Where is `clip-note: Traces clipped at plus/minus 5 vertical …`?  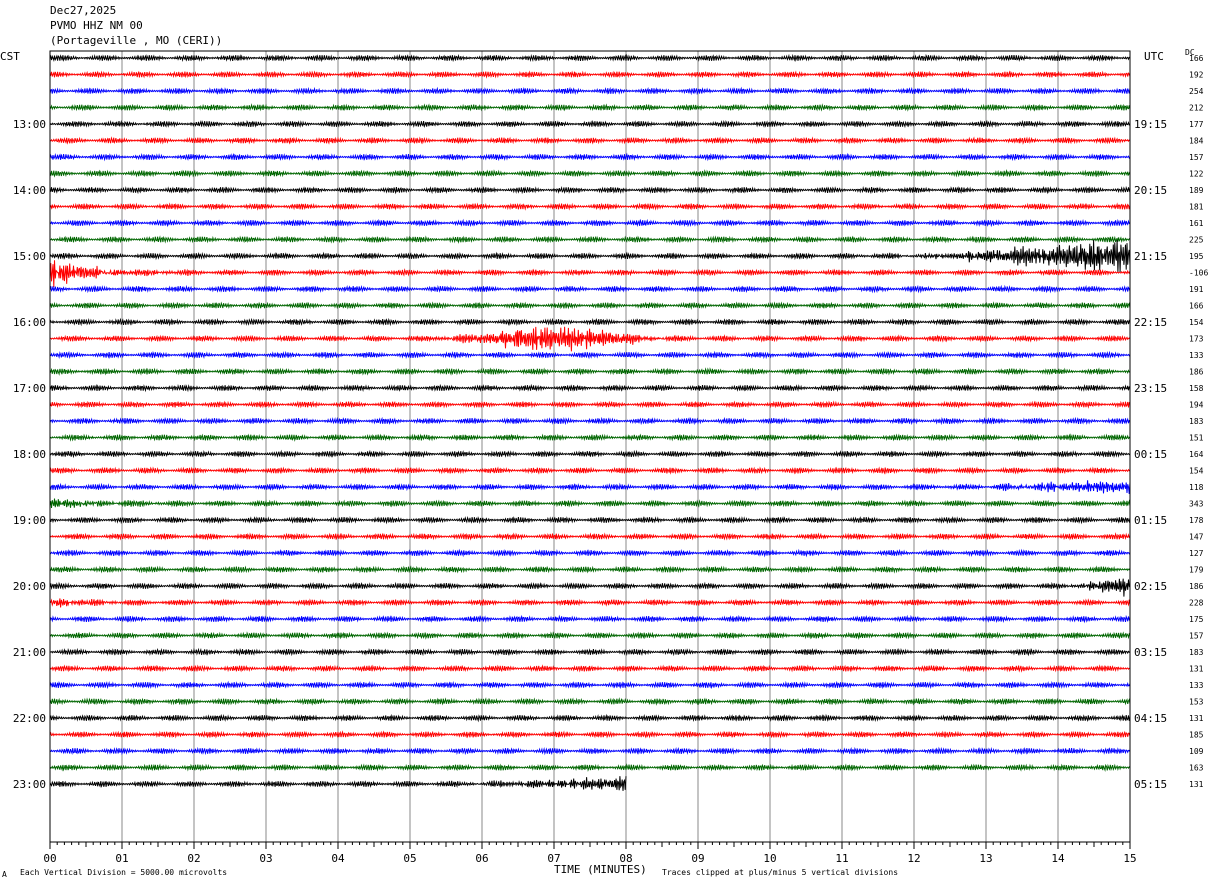 clip-note: Traces clipped at plus/minus 5 vertical … is located at coordinates (780, 872).